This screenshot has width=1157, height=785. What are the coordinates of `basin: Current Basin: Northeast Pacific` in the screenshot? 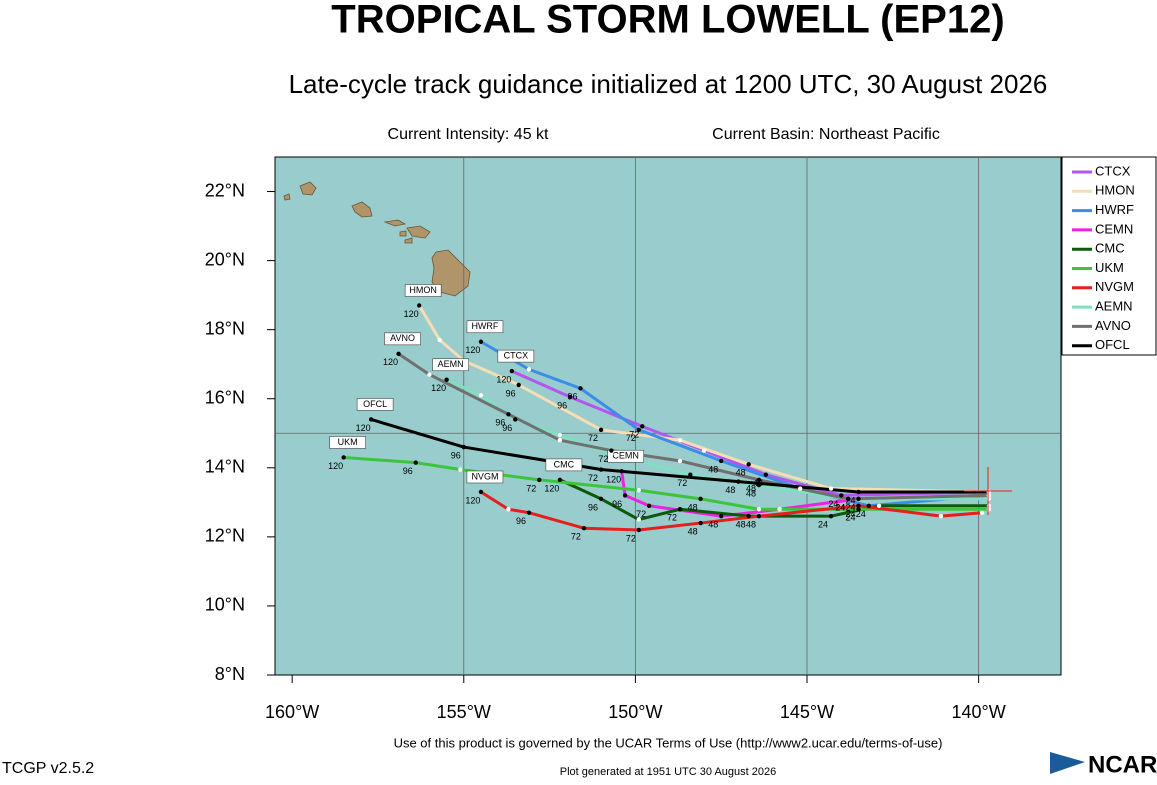 It's located at (826, 134).